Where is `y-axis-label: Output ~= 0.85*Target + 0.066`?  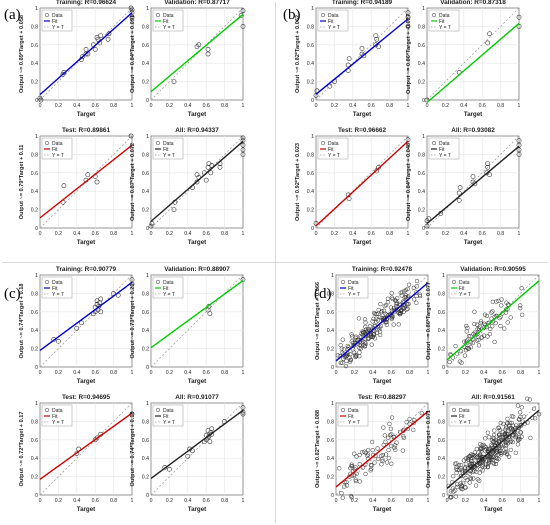 y-axis-label: Output ~= 0.85*Target + 0.066 is located at coordinates (318, 321).